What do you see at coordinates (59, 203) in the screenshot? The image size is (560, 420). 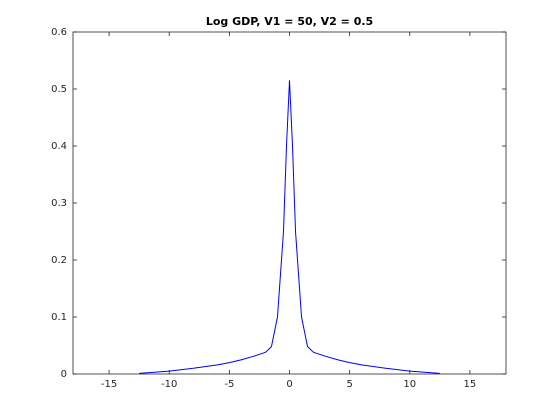 I see `y-tick-label: 0.3` at bounding box center [59, 203].